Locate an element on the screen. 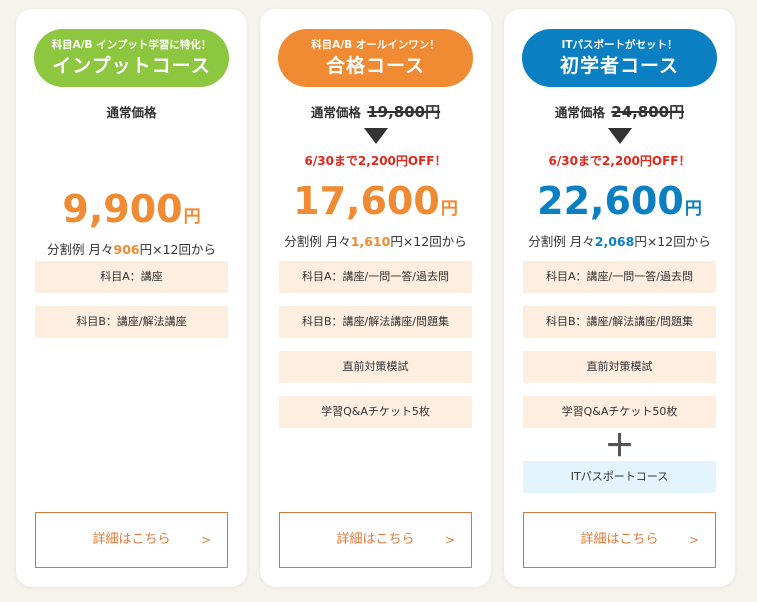 This screenshot has width=757, height=602. plus-icon: ＋ is located at coordinates (619, 446).